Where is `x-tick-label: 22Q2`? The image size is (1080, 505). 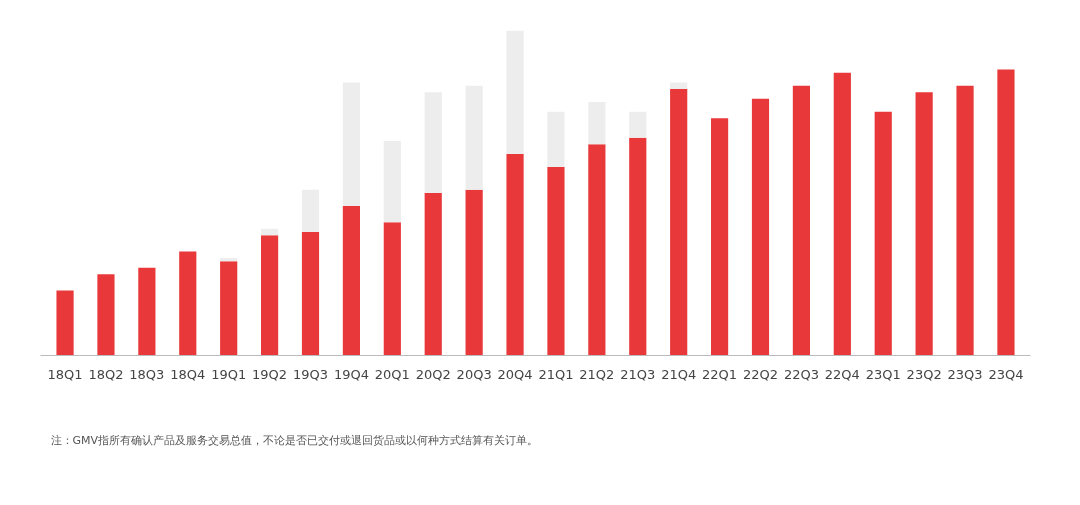 x-tick-label: 22Q2 is located at coordinates (760, 374).